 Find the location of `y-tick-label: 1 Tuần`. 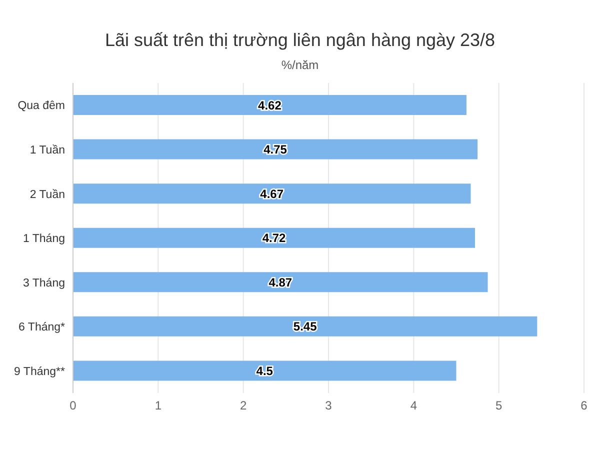

y-tick-label: 1 Tuần is located at coordinates (47, 150).